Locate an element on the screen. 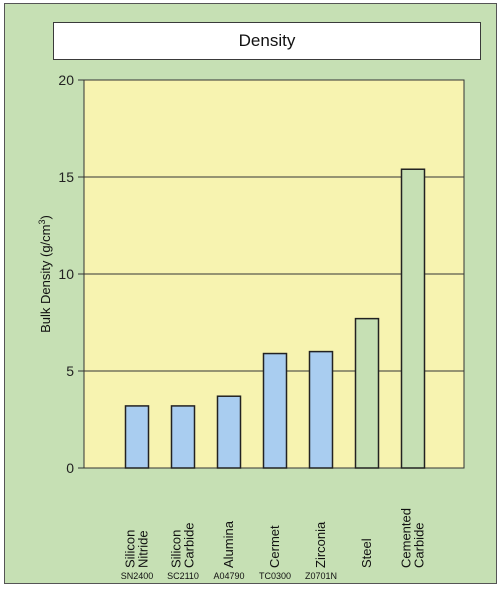 Image resolution: width=503 pixels, height=589 pixels. y-axis-label-superscript: 3 is located at coordinates (42, 221).